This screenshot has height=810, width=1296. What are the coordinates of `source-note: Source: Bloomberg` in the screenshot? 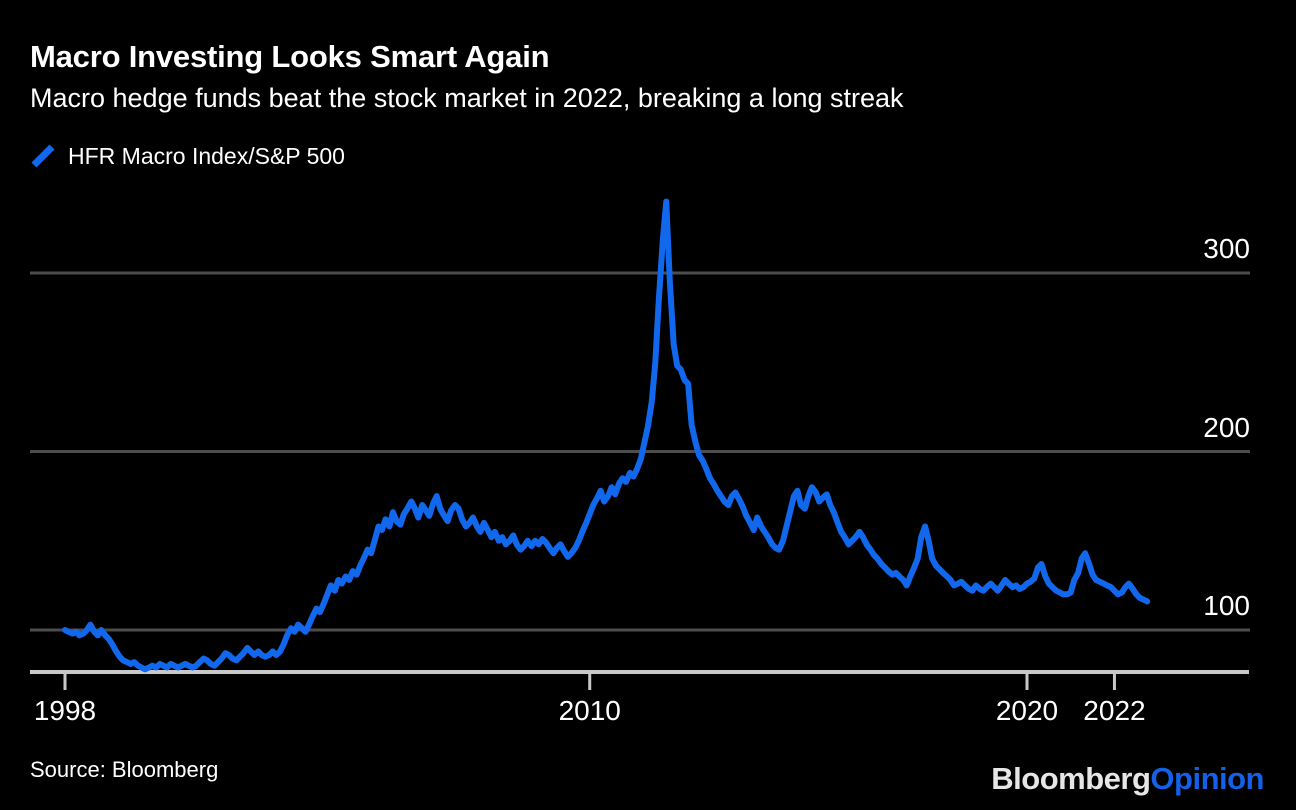 It's located at (124, 769).